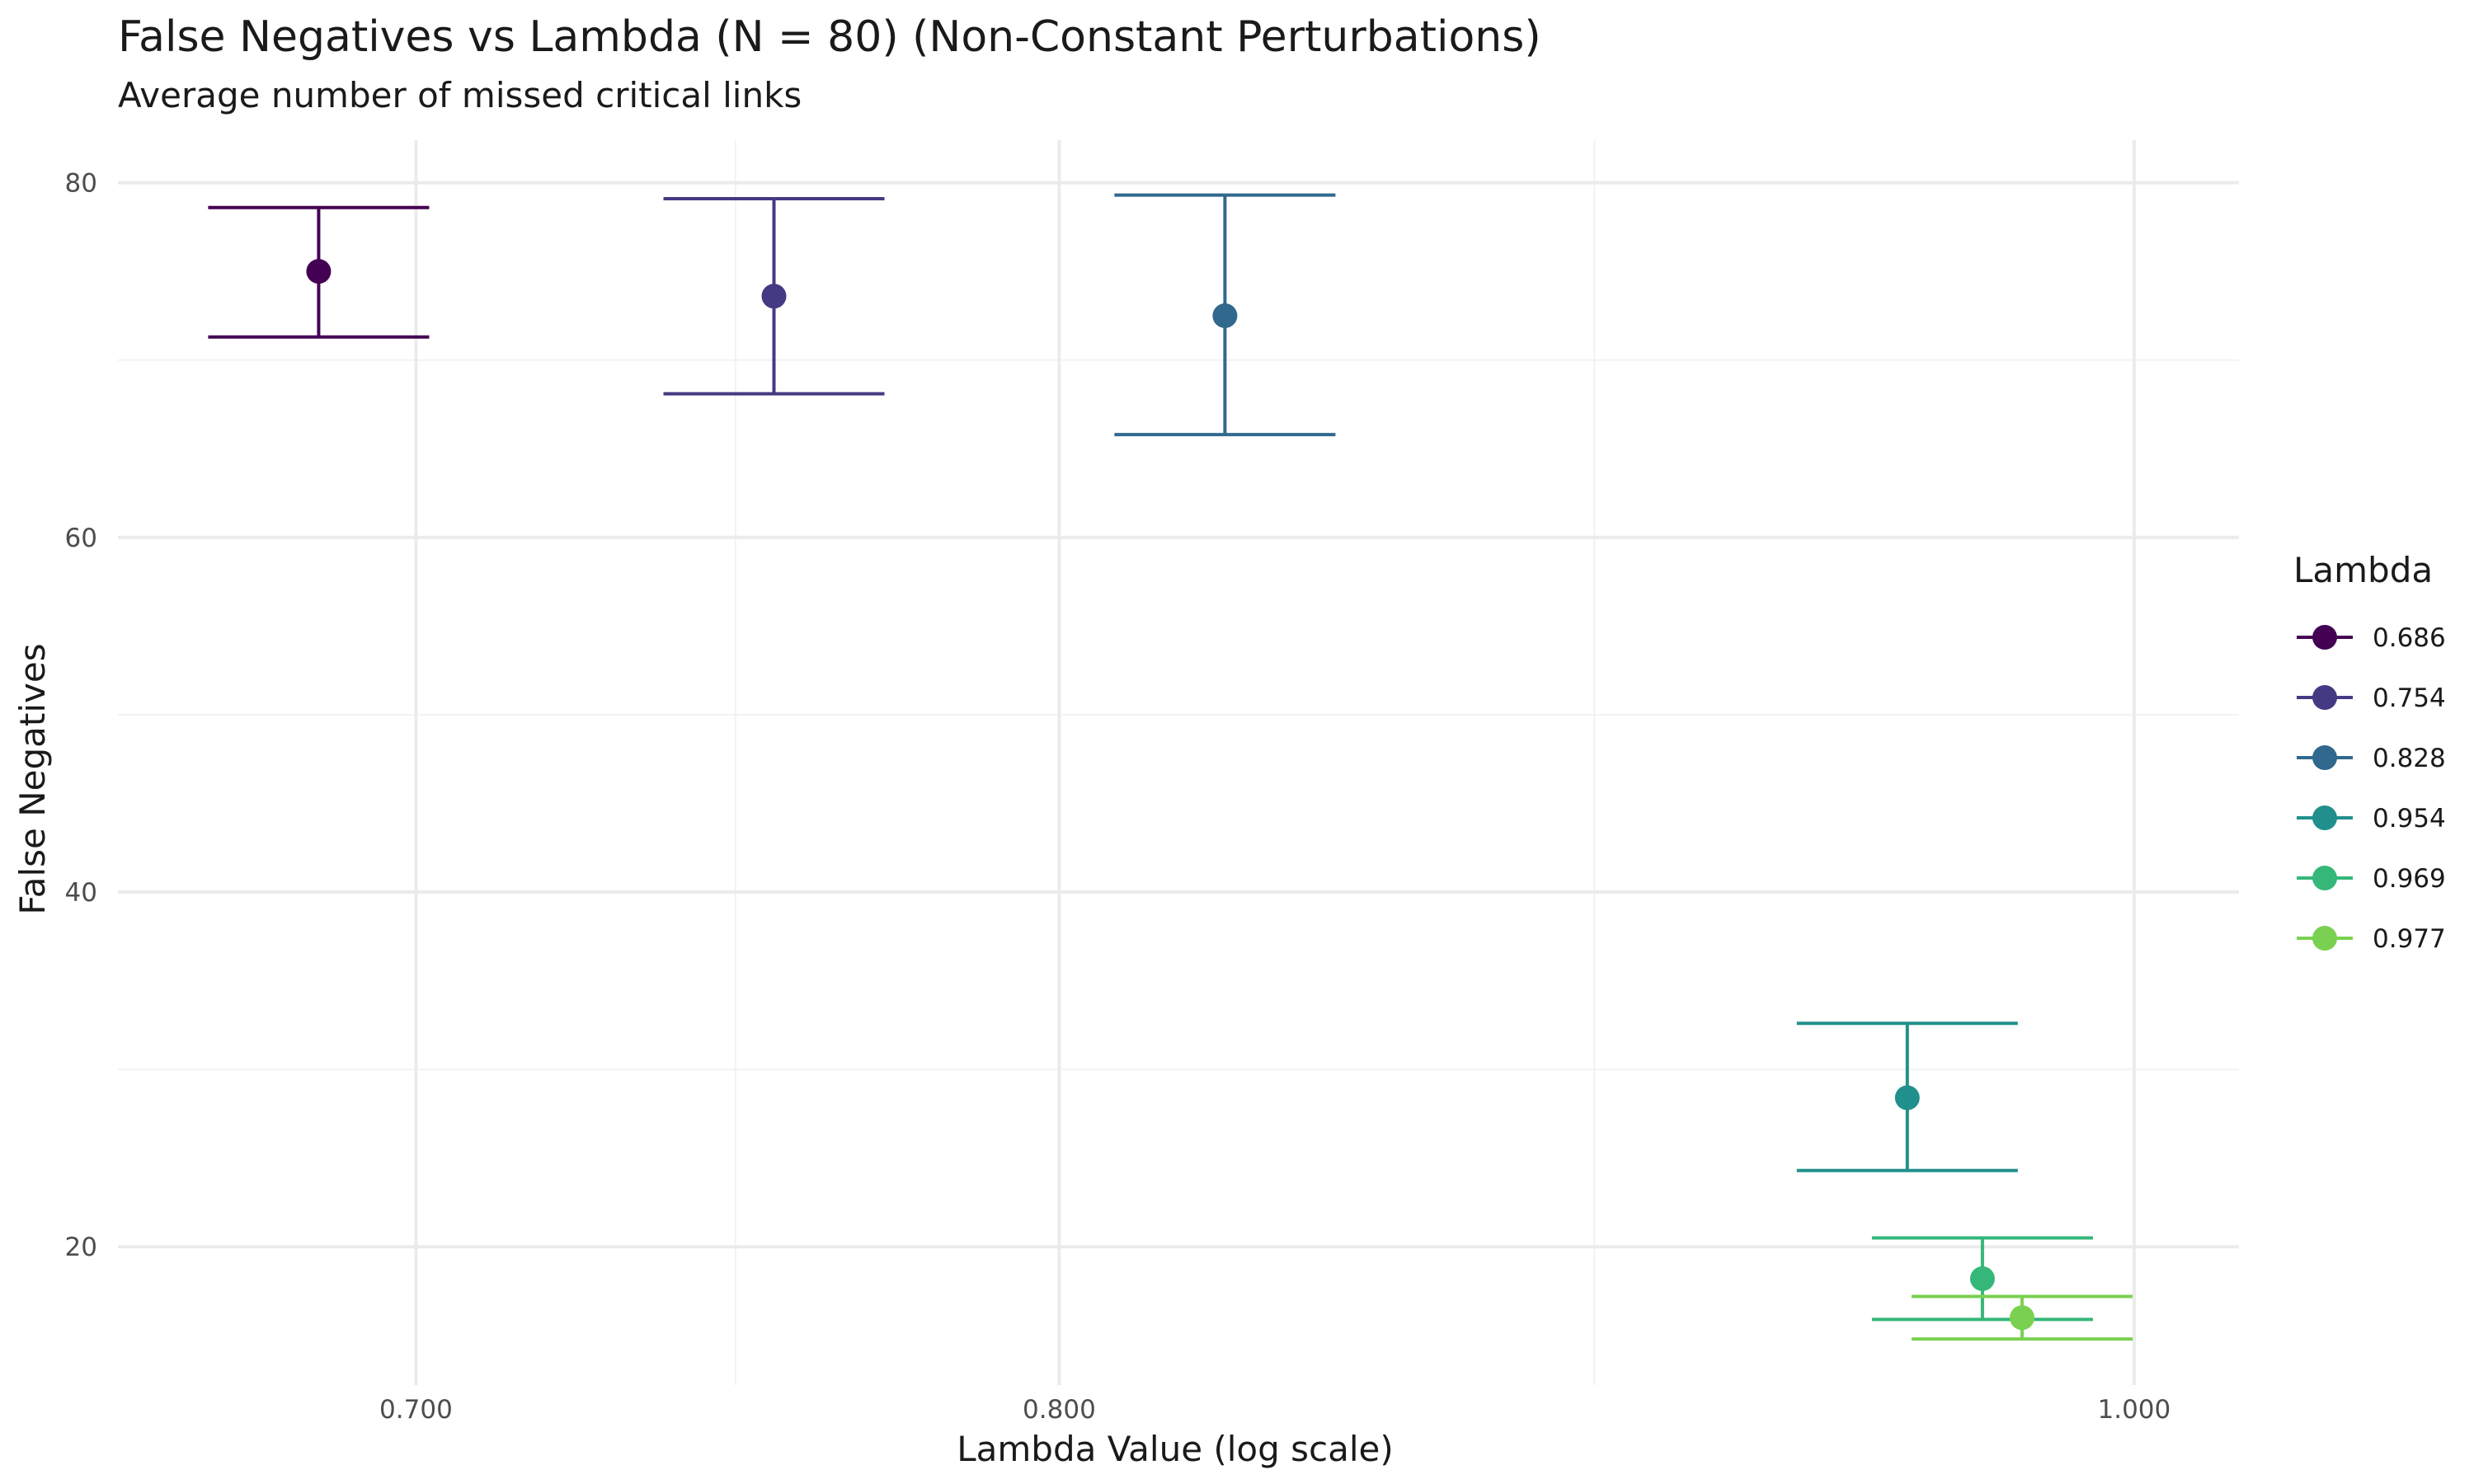 The image size is (2474, 1484). I want to click on y-axis-title: False Negatives, so click(32, 778).